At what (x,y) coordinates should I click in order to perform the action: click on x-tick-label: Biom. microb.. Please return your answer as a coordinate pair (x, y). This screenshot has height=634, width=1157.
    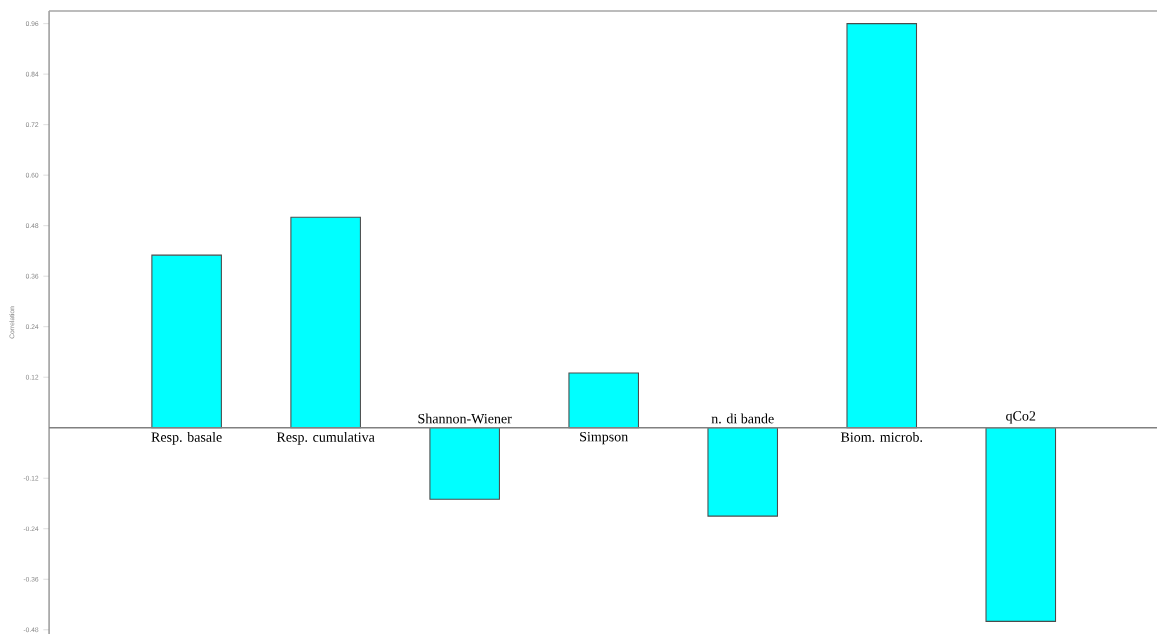
    Looking at the image, I should click on (881, 437).